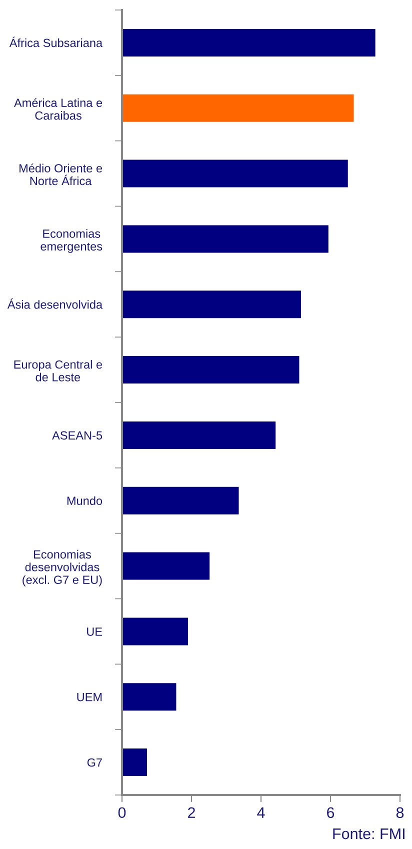  I want to click on y-tick-label: ASEAN-5, so click(77, 435).